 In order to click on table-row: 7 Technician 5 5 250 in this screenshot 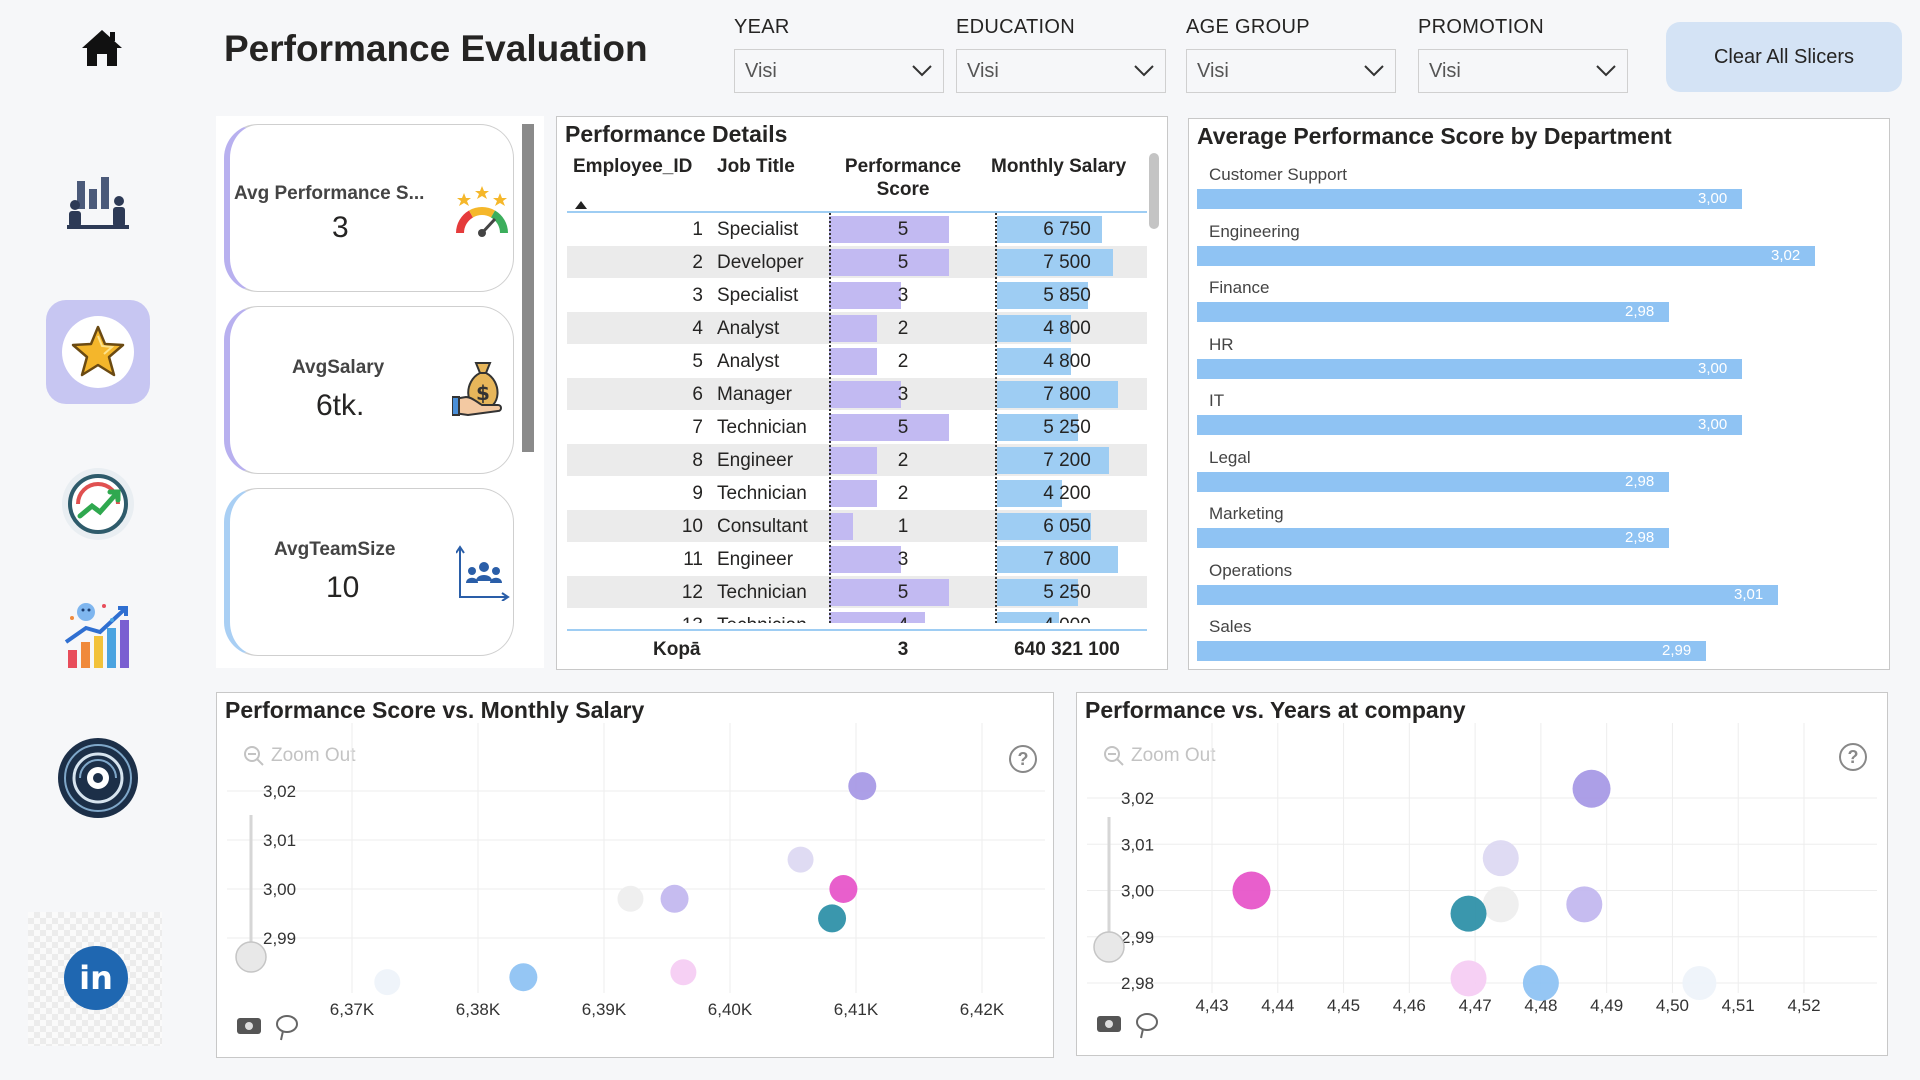, I will do `click(857, 427)`.